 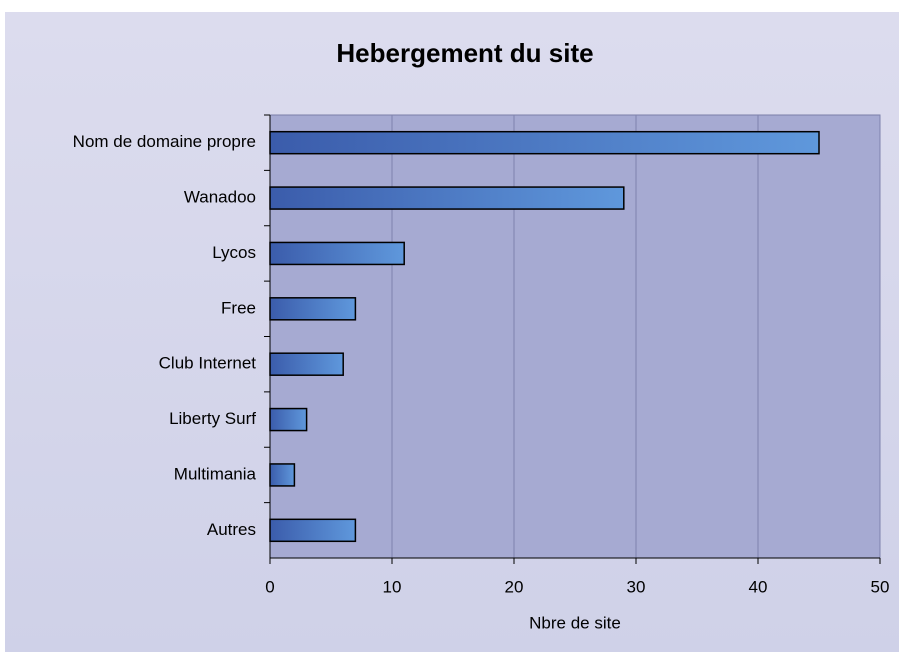 I want to click on x-axis-label: Nbre de site, so click(x=575, y=622).